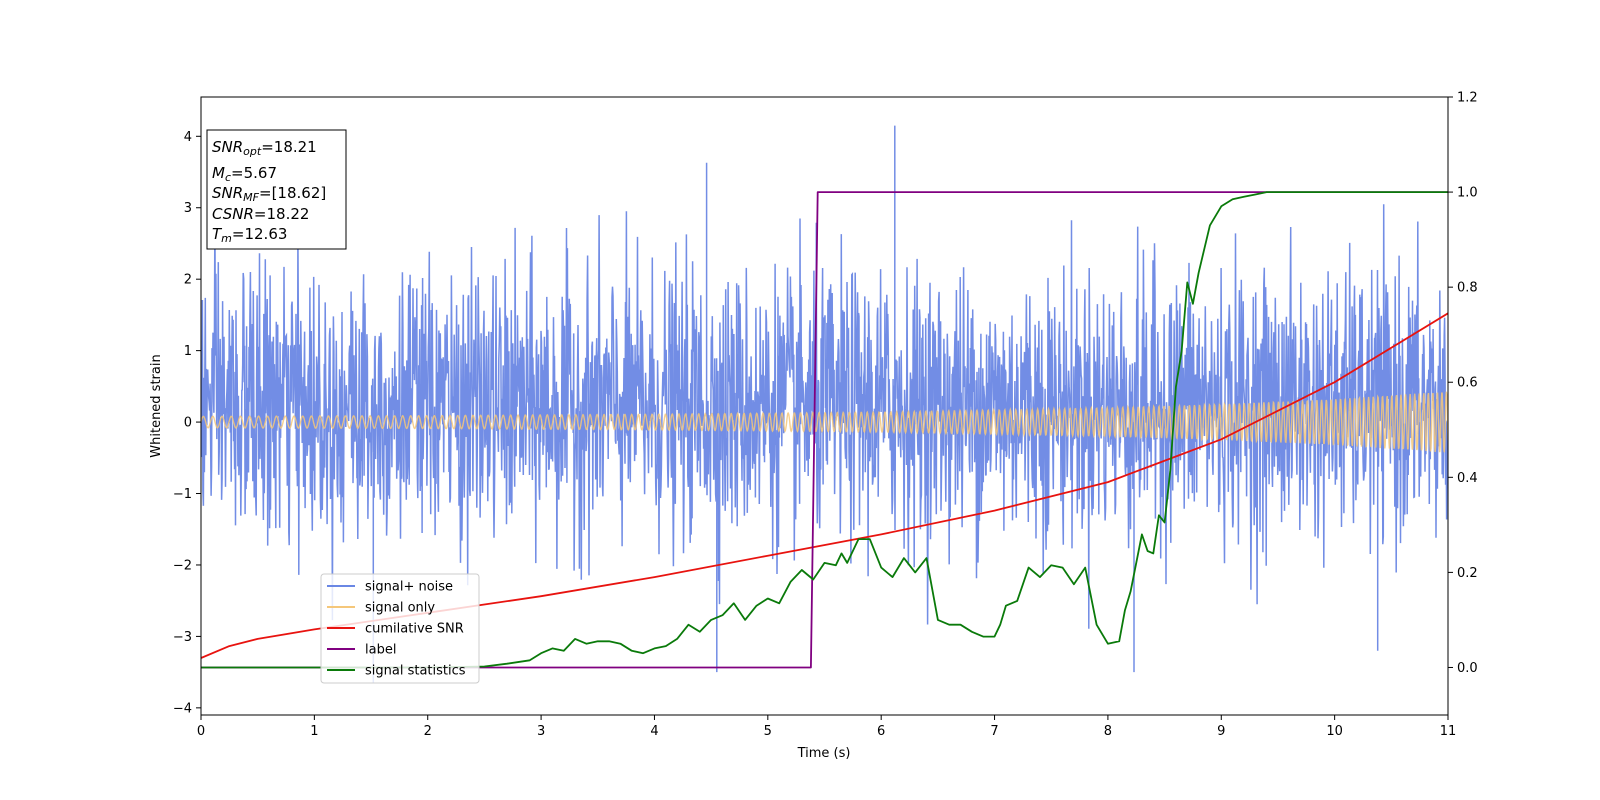 This screenshot has height=800, width=1600. Describe the element at coordinates (269, 194) in the screenshot. I see `annotation-line: SNRMF=[18.62]` at that location.